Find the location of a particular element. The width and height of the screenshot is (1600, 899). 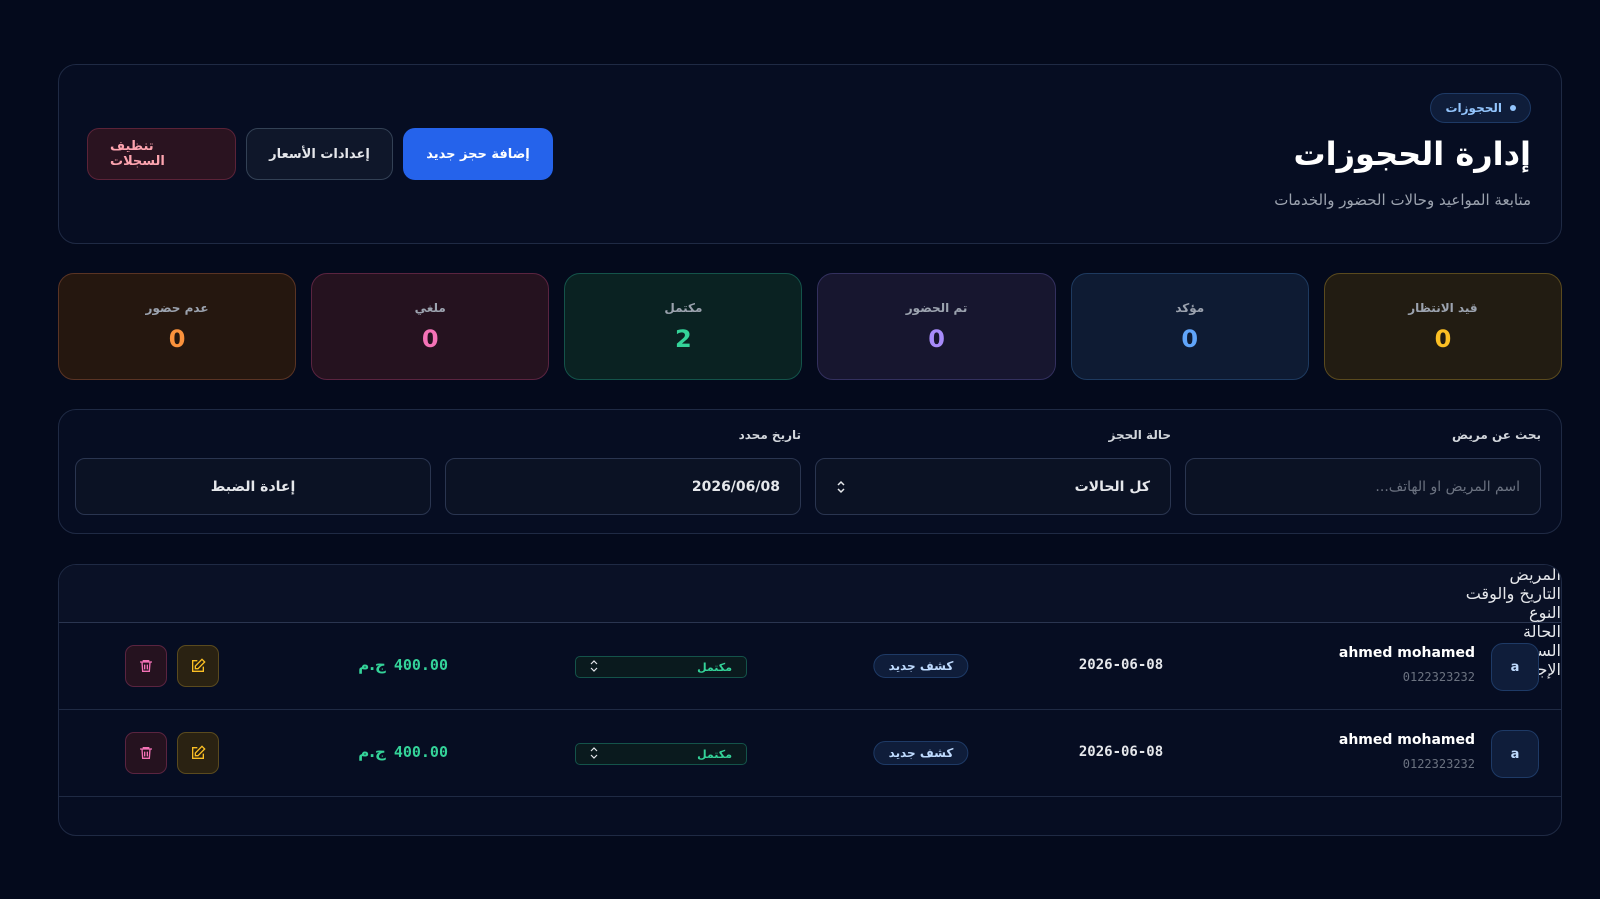

stat-label: ملغي is located at coordinates (430, 307).